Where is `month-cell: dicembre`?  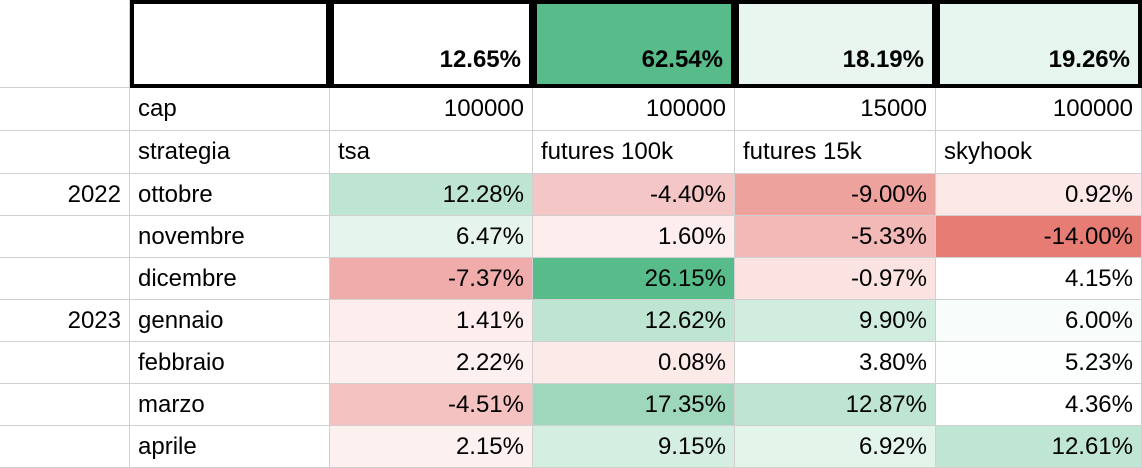 month-cell: dicembre is located at coordinates (230, 279).